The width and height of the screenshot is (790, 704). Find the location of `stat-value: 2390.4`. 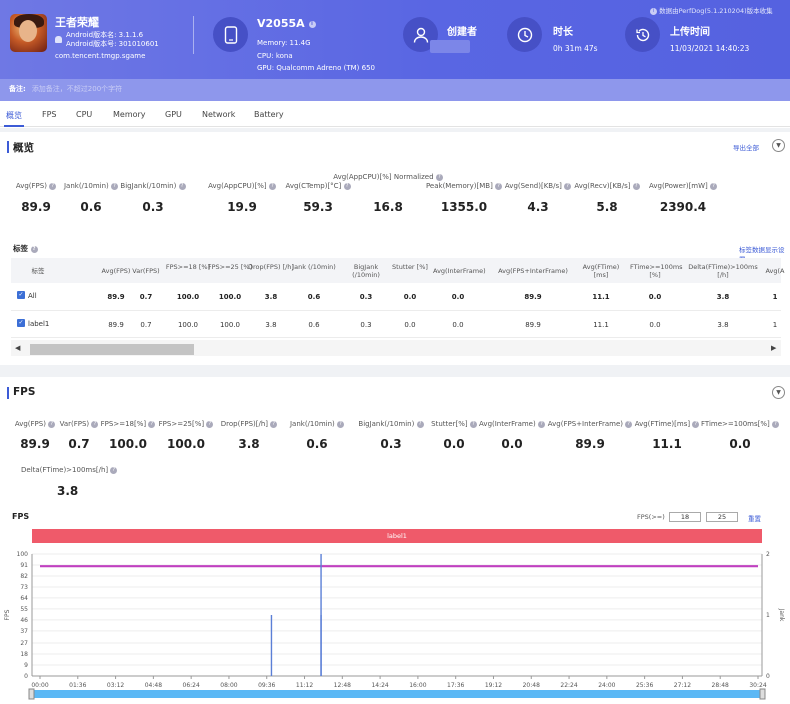

stat-value: 2390.4 is located at coordinates (683, 207).